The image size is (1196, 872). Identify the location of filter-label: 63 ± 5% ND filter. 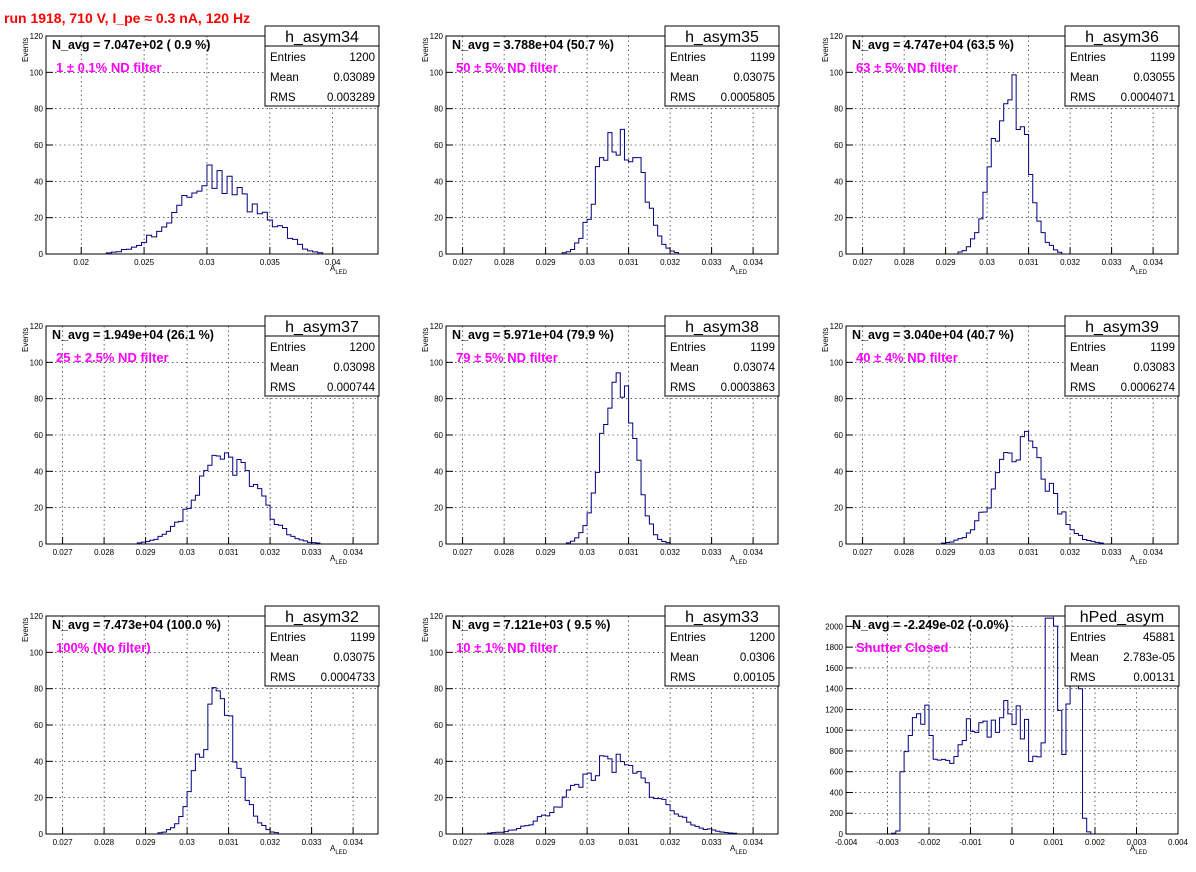
(907, 67).